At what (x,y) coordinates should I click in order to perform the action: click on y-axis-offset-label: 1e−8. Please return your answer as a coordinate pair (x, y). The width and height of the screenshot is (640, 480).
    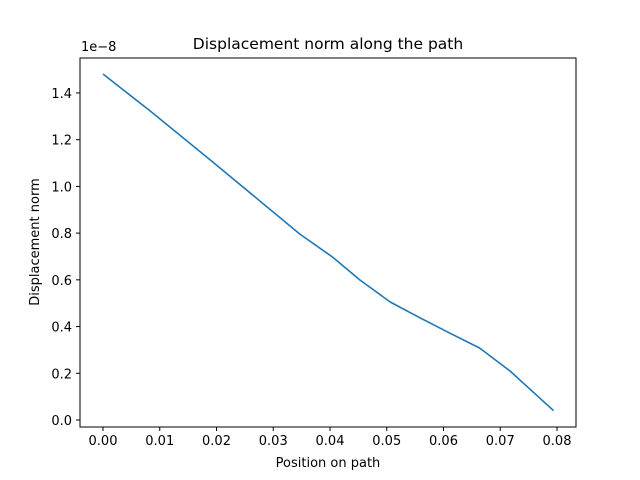
    Looking at the image, I should click on (98, 47).